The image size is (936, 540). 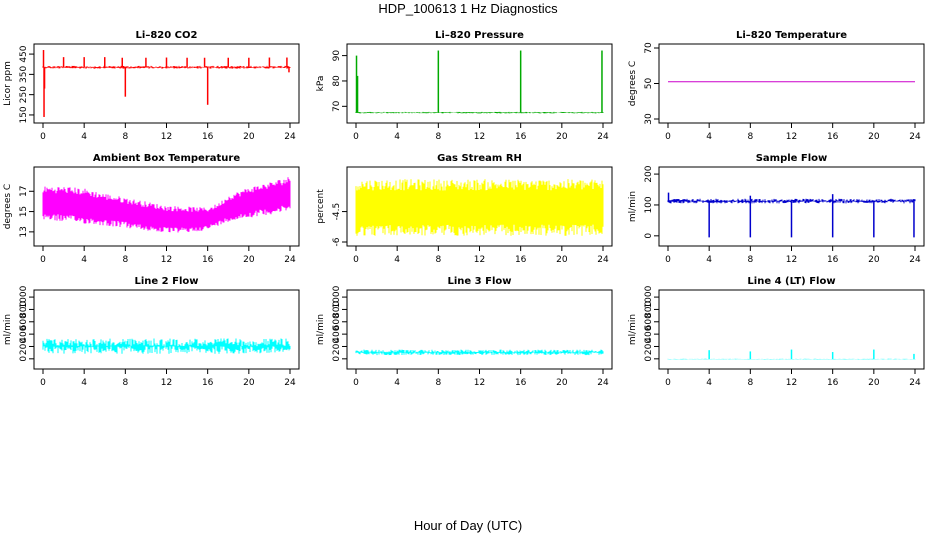 I want to click on y-tick-label: 350, so click(x=24, y=74).